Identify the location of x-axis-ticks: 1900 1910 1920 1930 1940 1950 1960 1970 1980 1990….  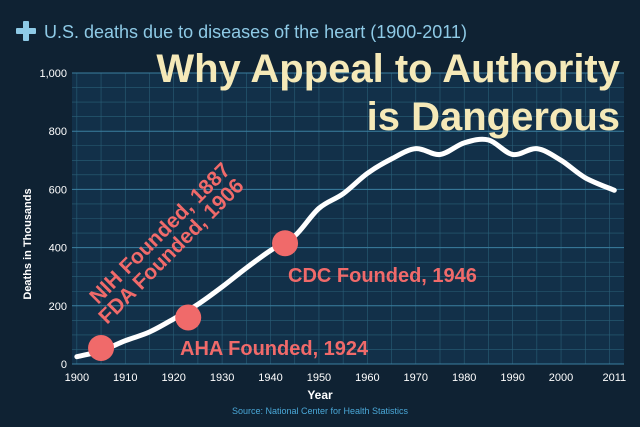
(346, 378).